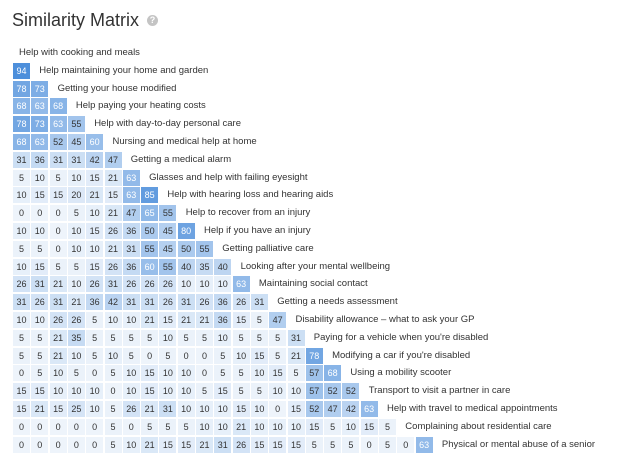  What do you see at coordinates (314, 355) in the screenshot?
I see `matrix-cell: 78` at bounding box center [314, 355].